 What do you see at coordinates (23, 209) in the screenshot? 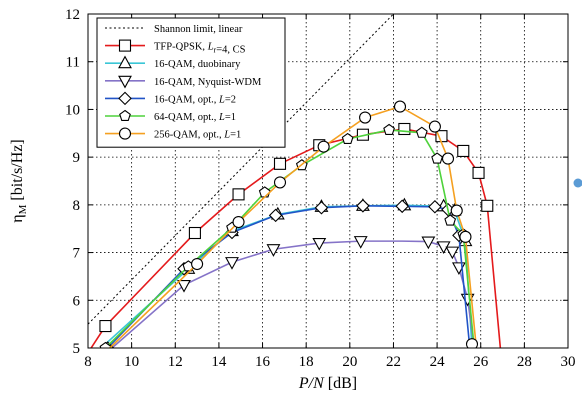
I see `y-axis-label-sub: M` at bounding box center [23, 209].